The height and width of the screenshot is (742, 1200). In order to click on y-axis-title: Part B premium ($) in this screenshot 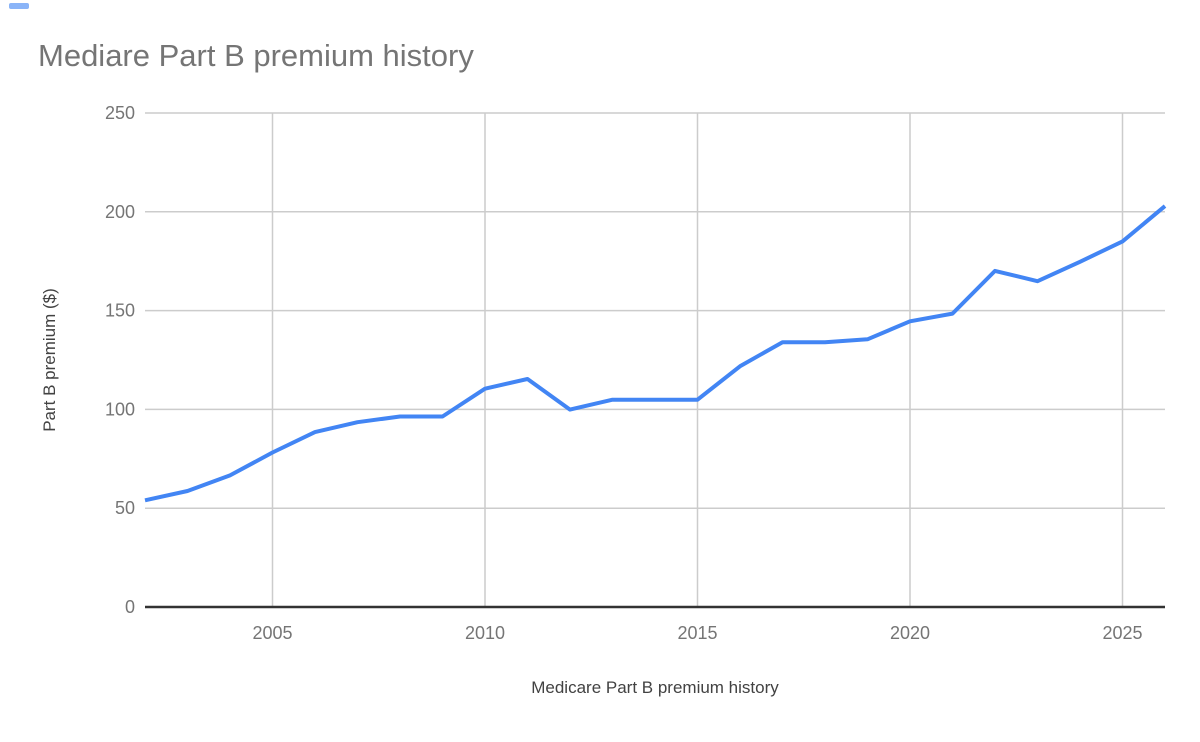, I will do `click(49, 360)`.